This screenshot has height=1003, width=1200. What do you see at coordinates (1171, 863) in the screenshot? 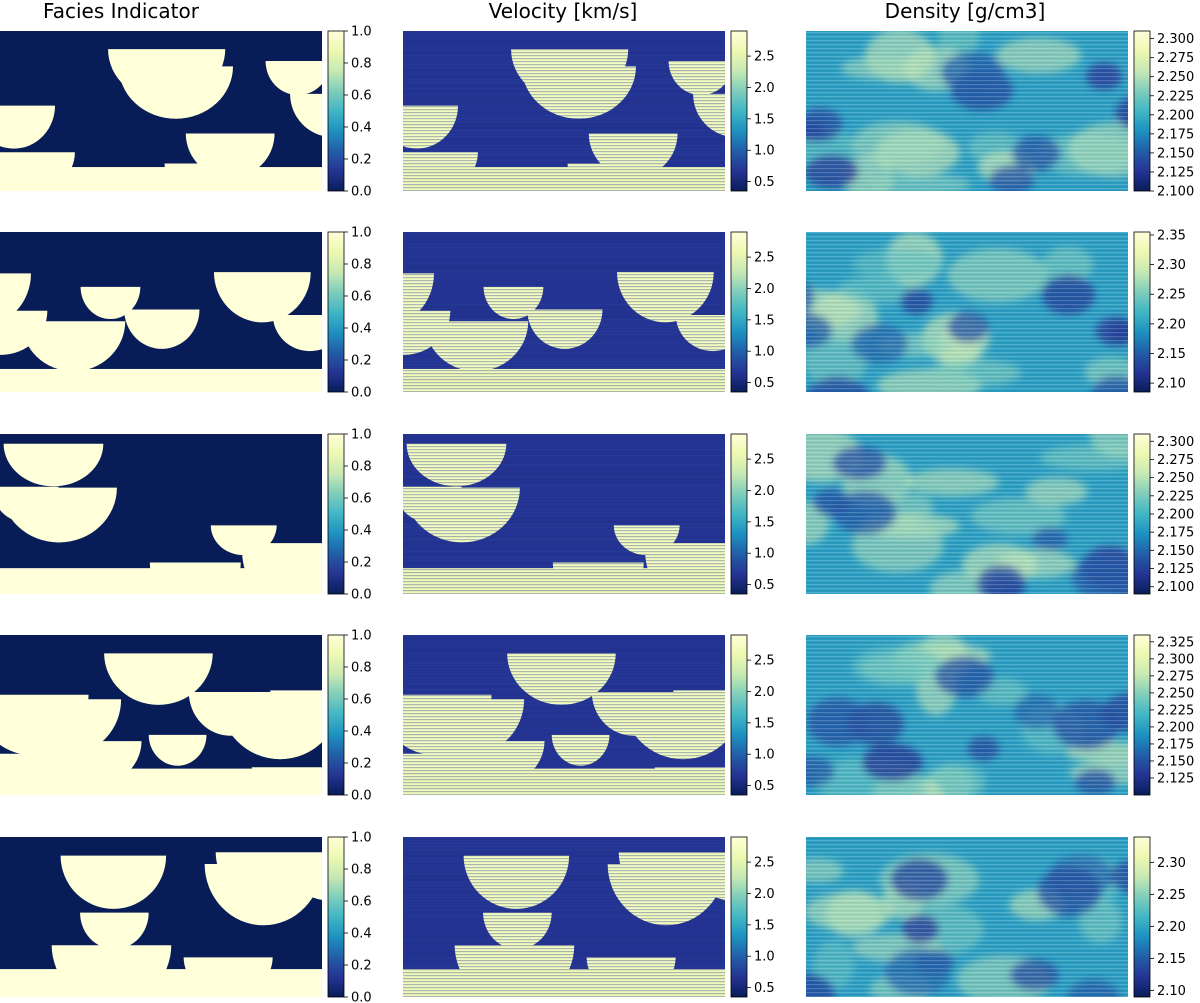
I see `colorbar-tick-label: 2.30` at bounding box center [1171, 863].